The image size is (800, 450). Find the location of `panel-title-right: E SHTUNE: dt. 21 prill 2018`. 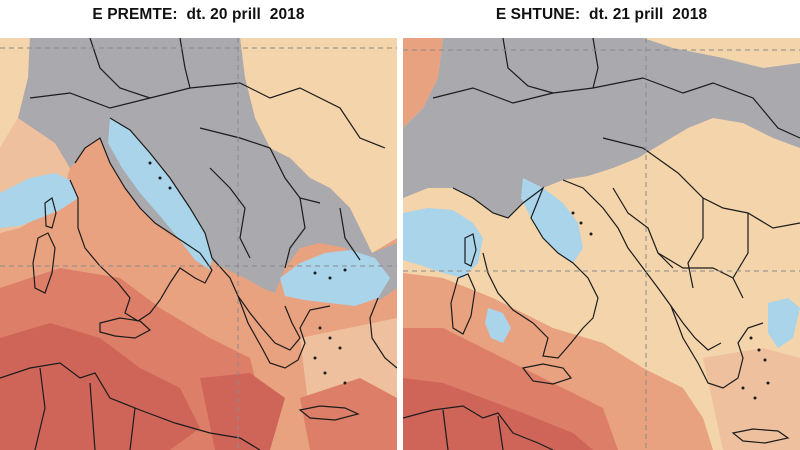

panel-title-right: E SHTUNE: dt. 21 prill 2018 is located at coordinates (601, 14).